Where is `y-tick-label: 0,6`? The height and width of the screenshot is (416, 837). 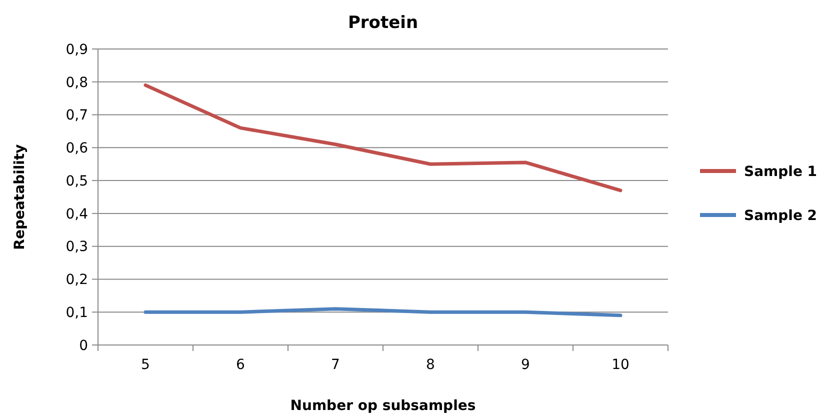
y-tick-label: 0,6 is located at coordinates (77, 148).